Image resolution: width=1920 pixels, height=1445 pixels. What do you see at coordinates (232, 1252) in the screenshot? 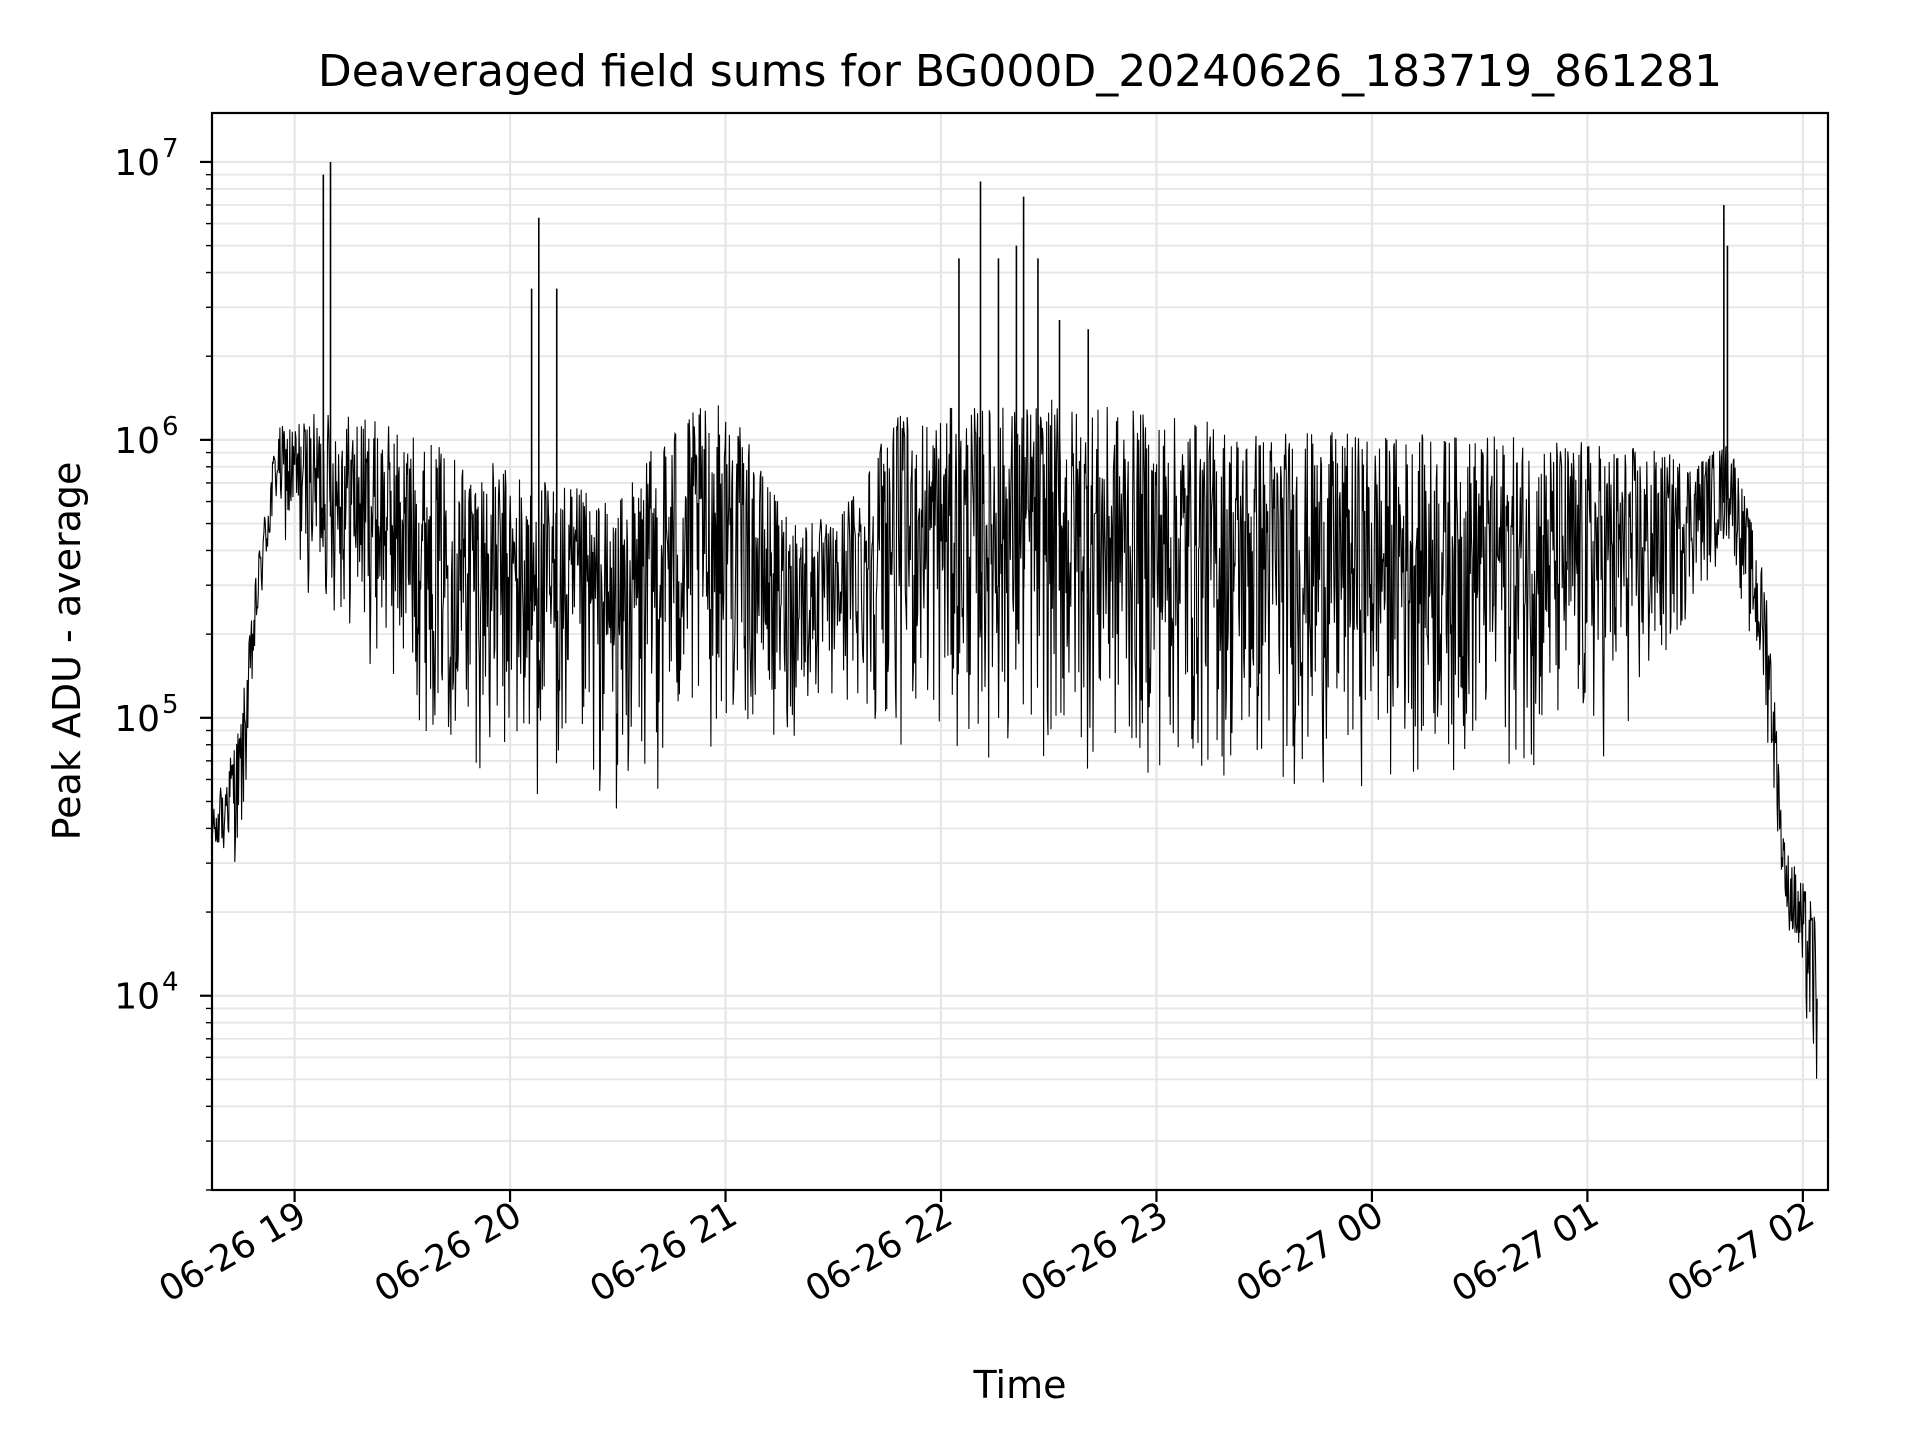
I see `x-tick-label: 06-26 19` at bounding box center [232, 1252].